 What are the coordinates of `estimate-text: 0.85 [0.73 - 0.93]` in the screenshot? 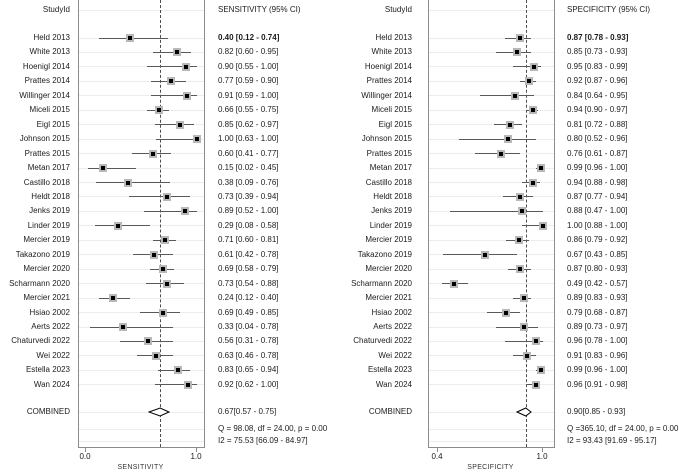 It's located at (597, 52).